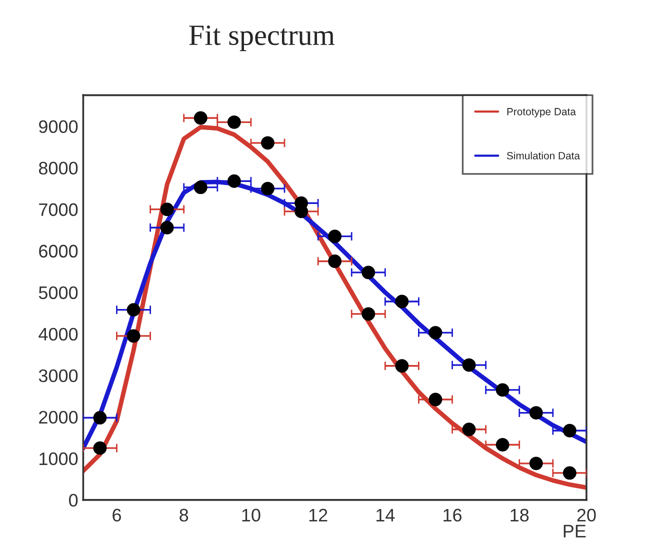 Image resolution: width=671 pixels, height=547 pixels. Describe the element at coordinates (58, 127) in the screenshot. I see `y-tick-label: 9000` at that location.